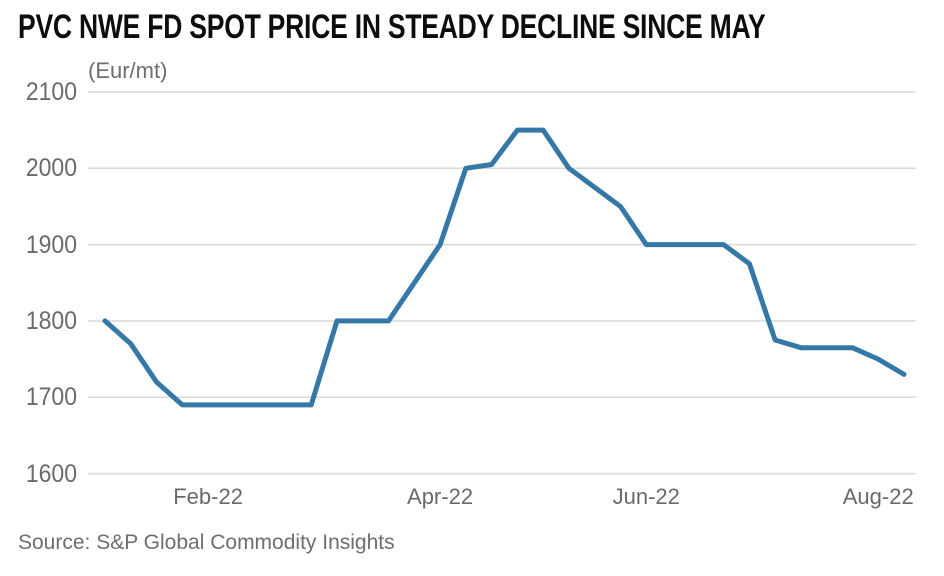 The image size is (944, 576). I want to click on y-axis-tick-label: 1800, so click(51, 320).